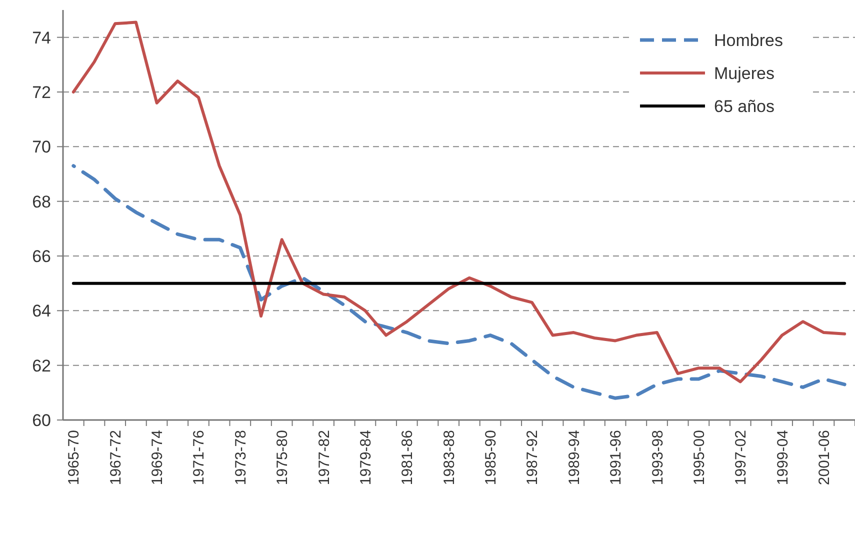 The width and height of the screenshot is (855, 541). Describe the element at coordinates (41, 92) in the screenshot. I see `y-tick-label: 72` at that location.